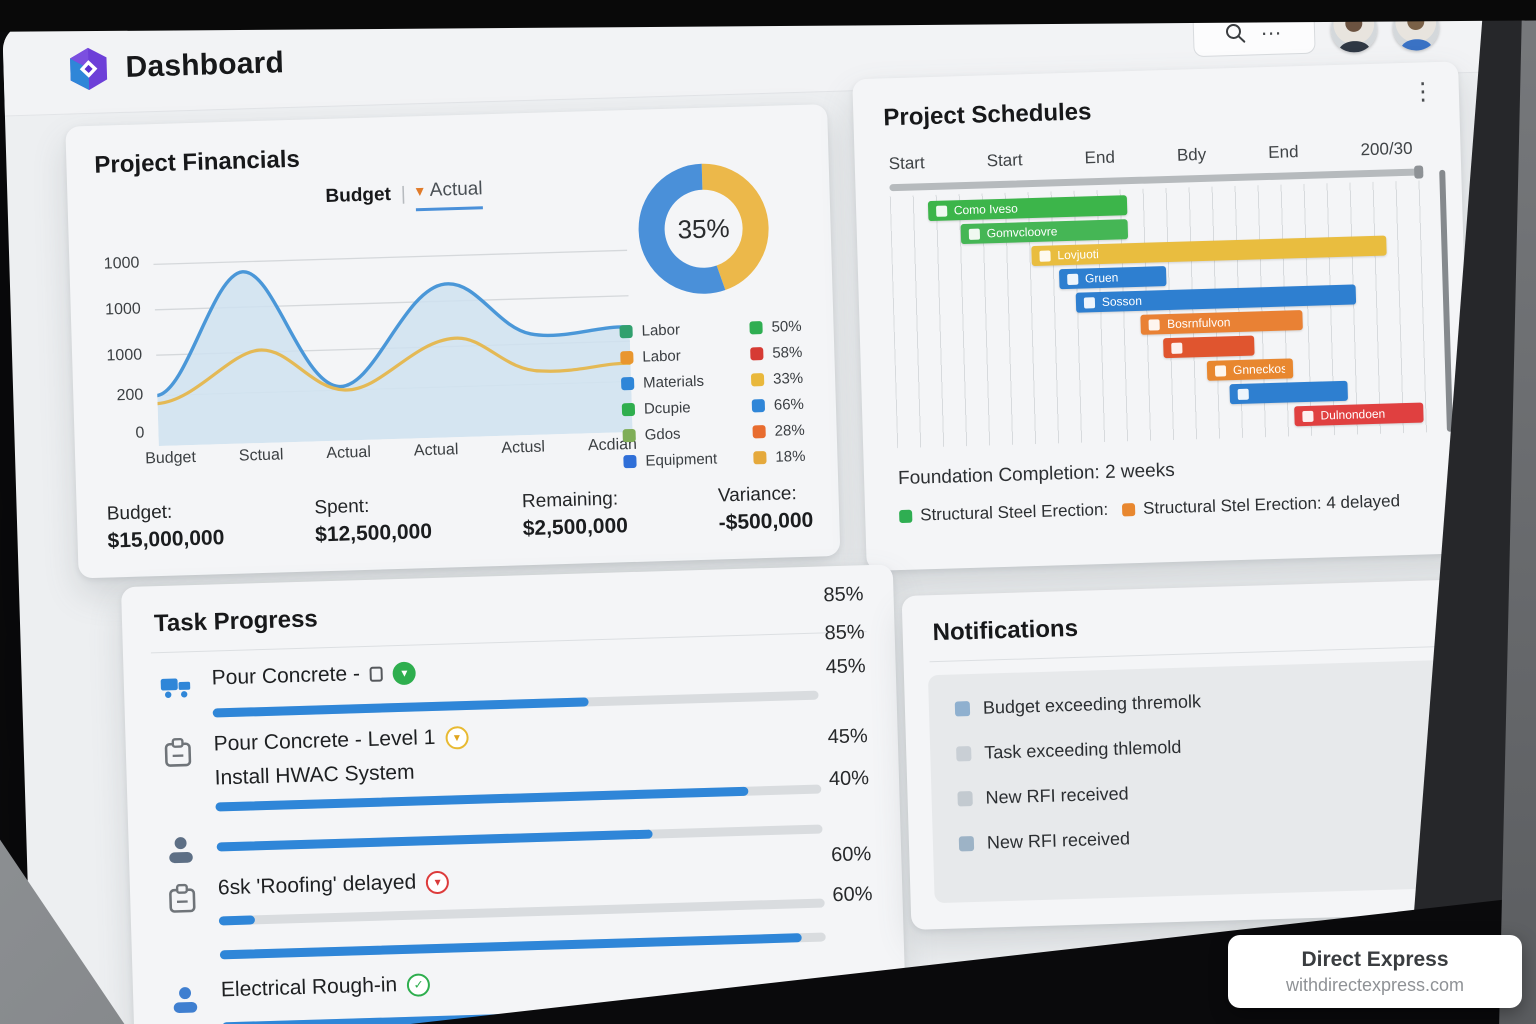  What do you see at coordinates (349, 453) in the screenshot?
I see `x-axis-tick: Actual` at bounding box center [349, 453].